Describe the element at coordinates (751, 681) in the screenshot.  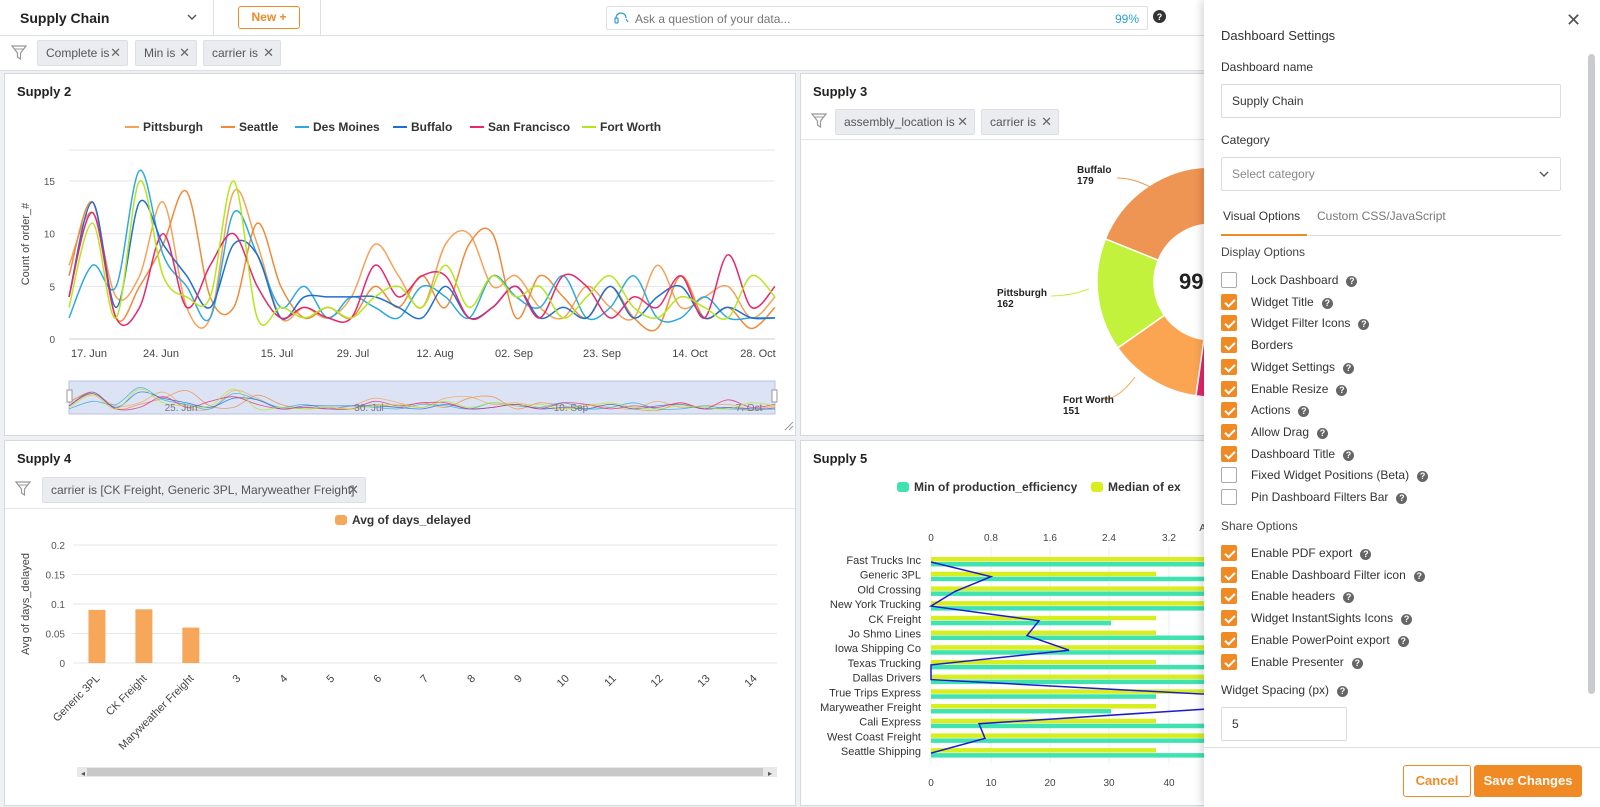
I see `x-tick-label: 14` at that location.